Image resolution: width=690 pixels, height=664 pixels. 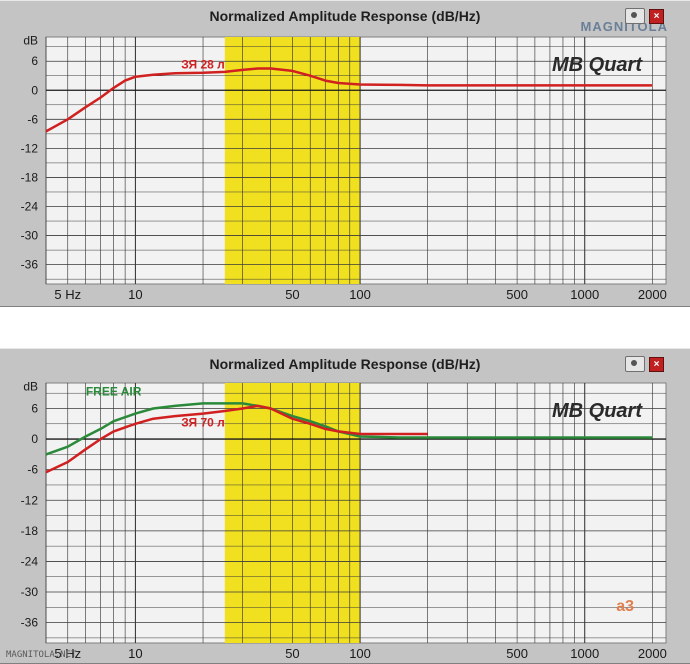 I want to click on series-annotation: ЗЯ 70 л, so click(x=202, y=422).